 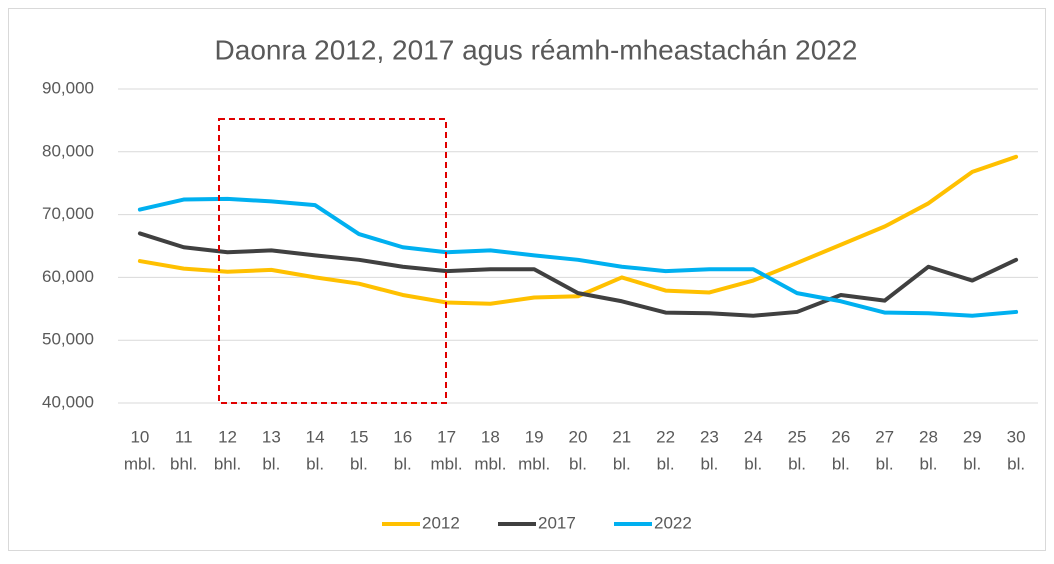 I want to click on x-tick-label: 28, so click(x=928, y=436).